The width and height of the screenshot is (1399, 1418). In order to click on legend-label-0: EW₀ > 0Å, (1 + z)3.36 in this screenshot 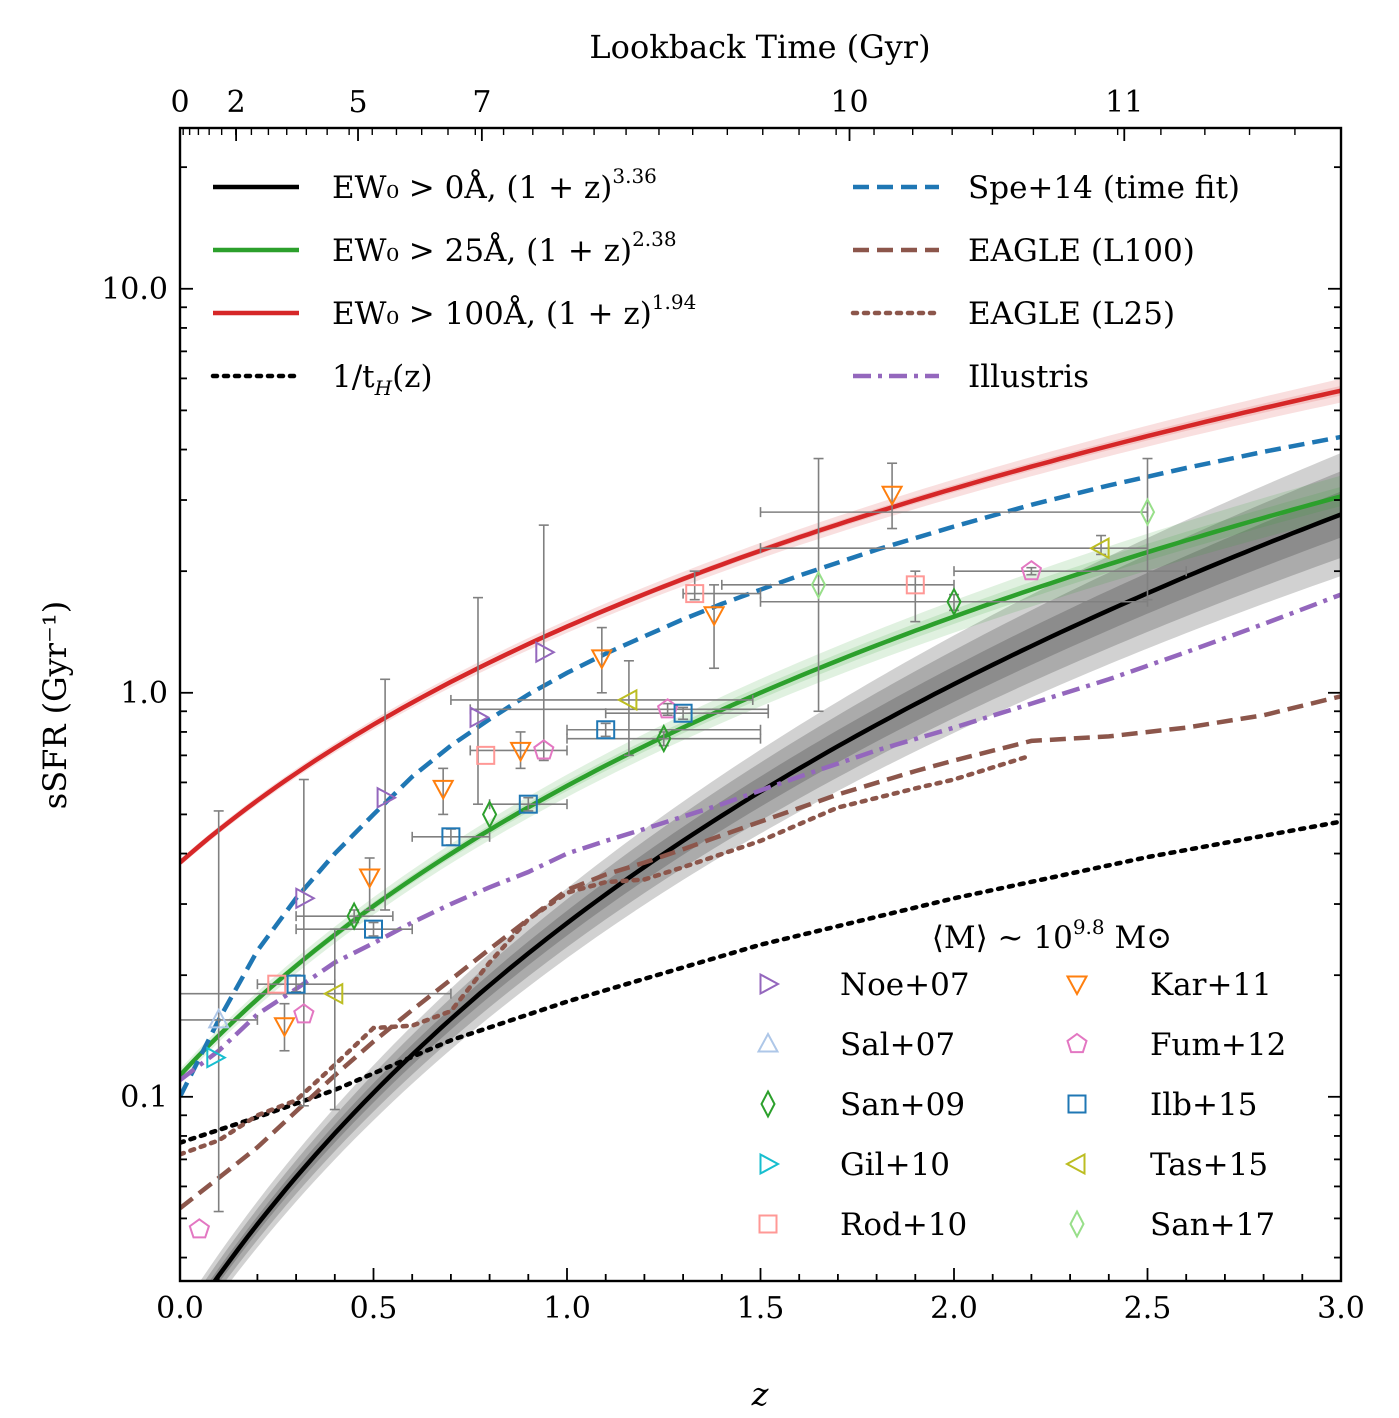, I will do `click(494, 185)`.